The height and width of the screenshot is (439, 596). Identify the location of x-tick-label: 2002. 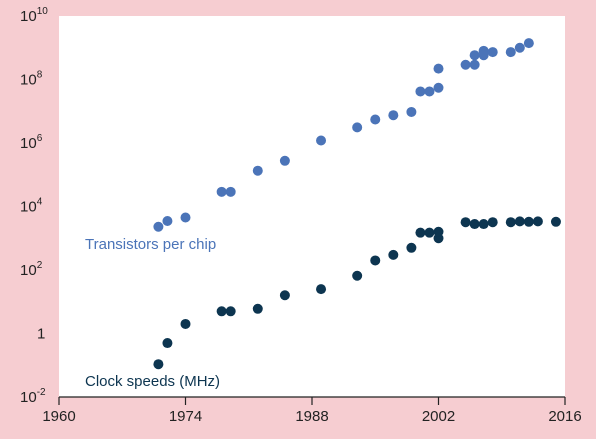
(438, 416).